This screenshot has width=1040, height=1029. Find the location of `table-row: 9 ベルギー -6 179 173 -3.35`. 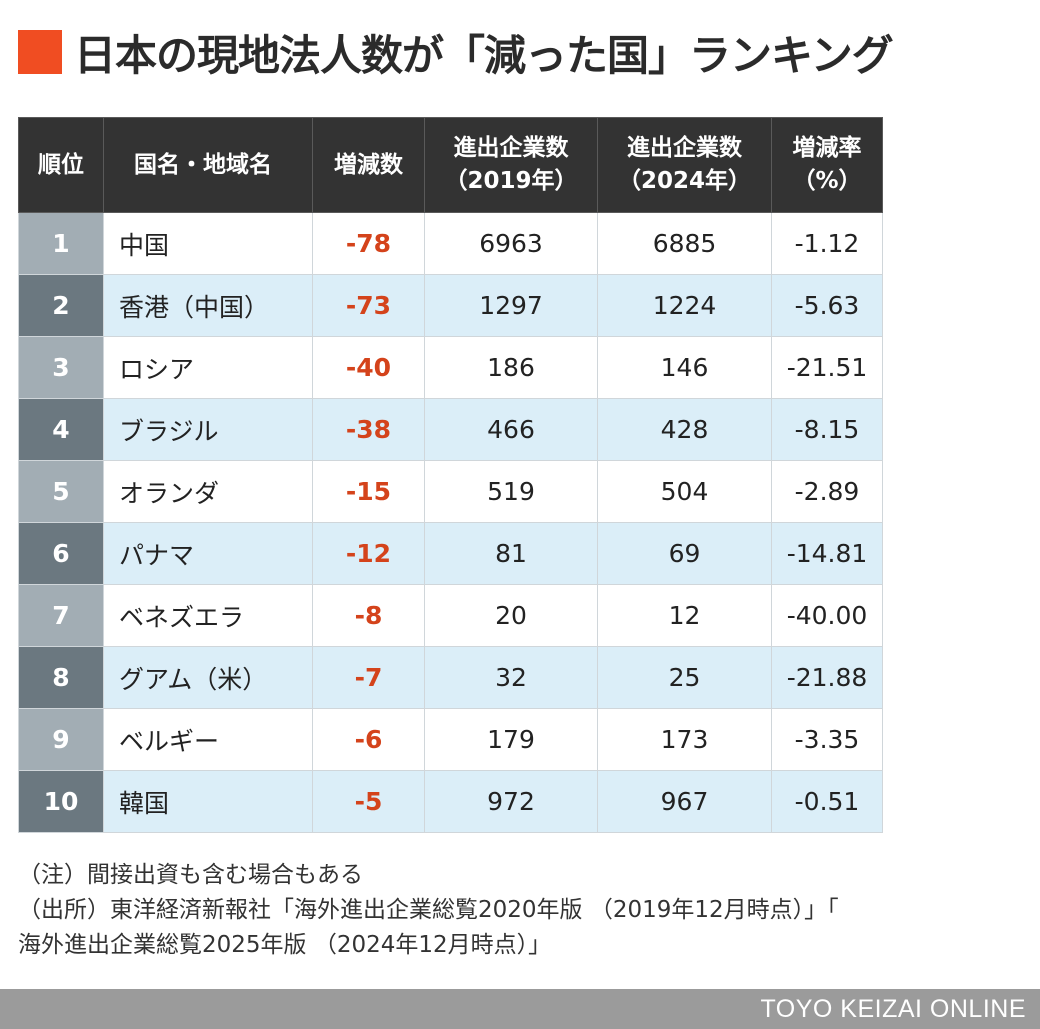

table-row: 9 ベルギー -6 179 173 -3.35 is located at coordinates (450, 739).